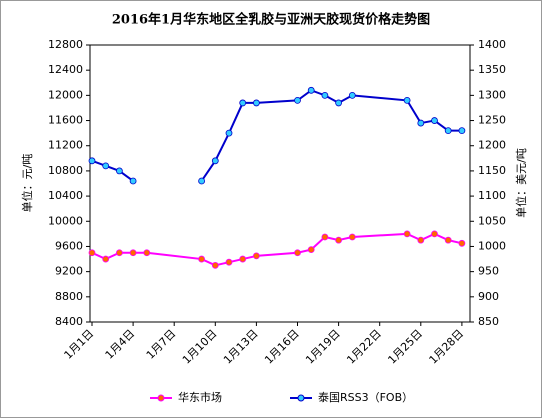  Describe the element at coordinates (65, 44) in the screenshot. I see `y-tick-label: 12800` at that location.